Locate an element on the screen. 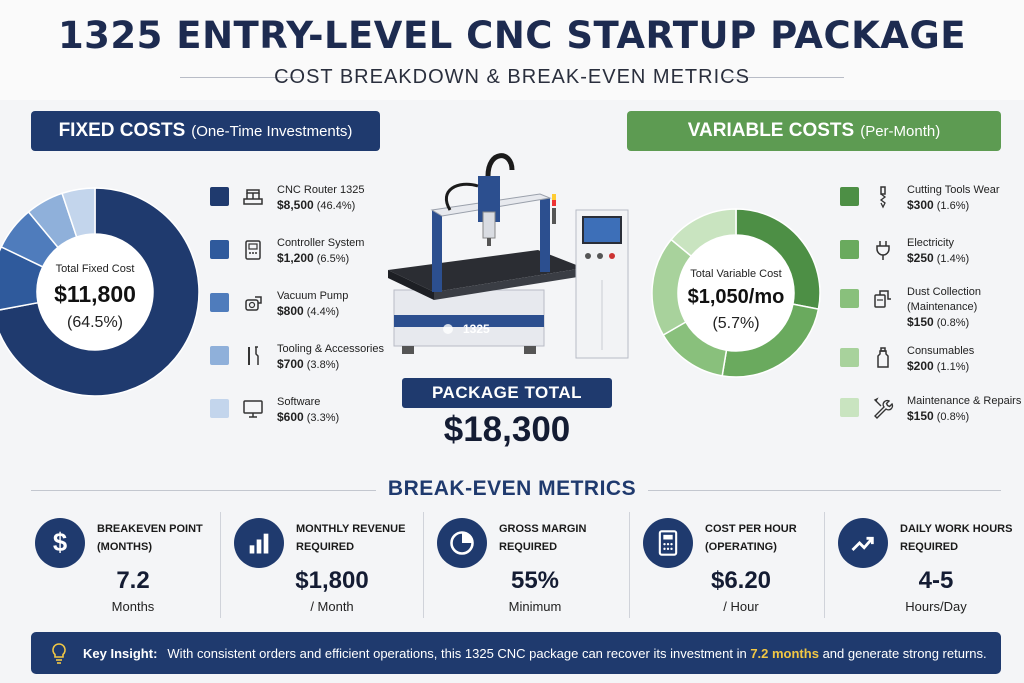  subtitle-rule-right is located at coordinates (784, 77).